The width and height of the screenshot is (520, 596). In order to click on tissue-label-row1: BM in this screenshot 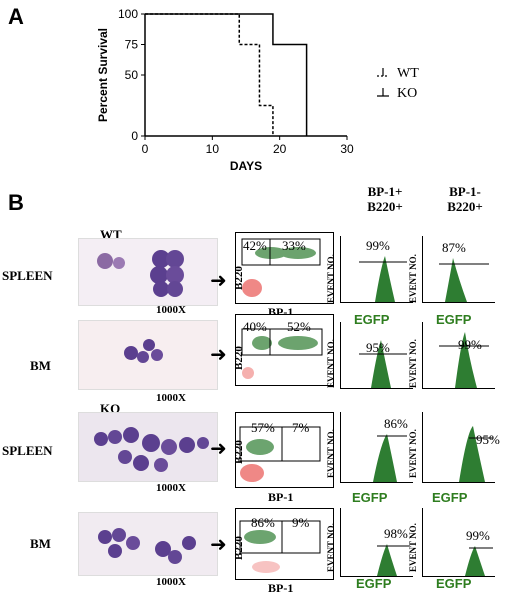, I will do `click(40, 366)`.